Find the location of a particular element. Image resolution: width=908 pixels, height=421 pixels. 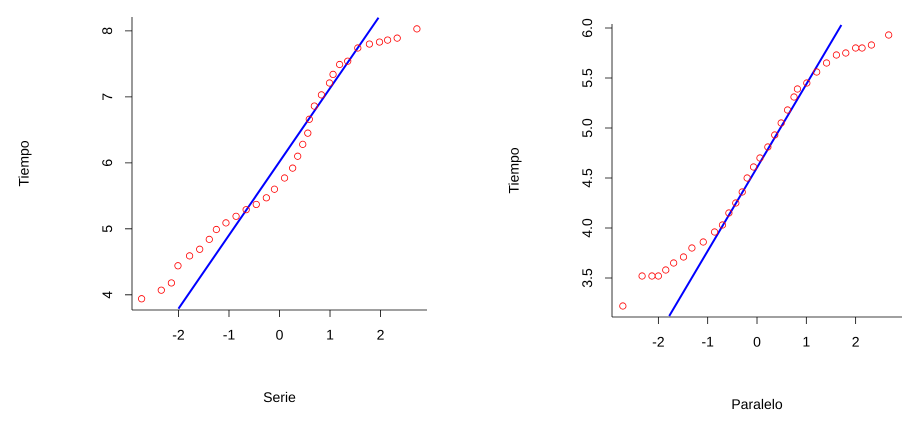

y-tick-label: 4 is located at coordinates (107, 294).